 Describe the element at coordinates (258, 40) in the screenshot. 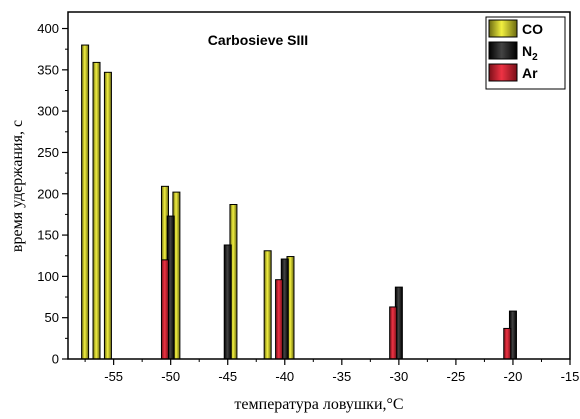

I see `chart-title: Carbosieve SIII` at that location.